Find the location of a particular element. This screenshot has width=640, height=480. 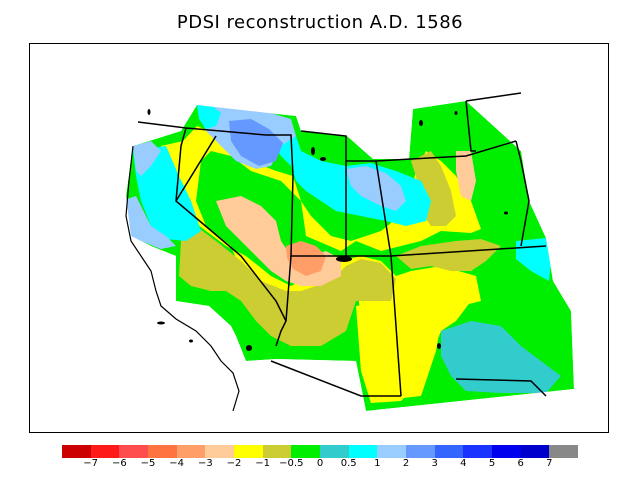

colorbar-label: 7 is located at coordinates (549, 463).